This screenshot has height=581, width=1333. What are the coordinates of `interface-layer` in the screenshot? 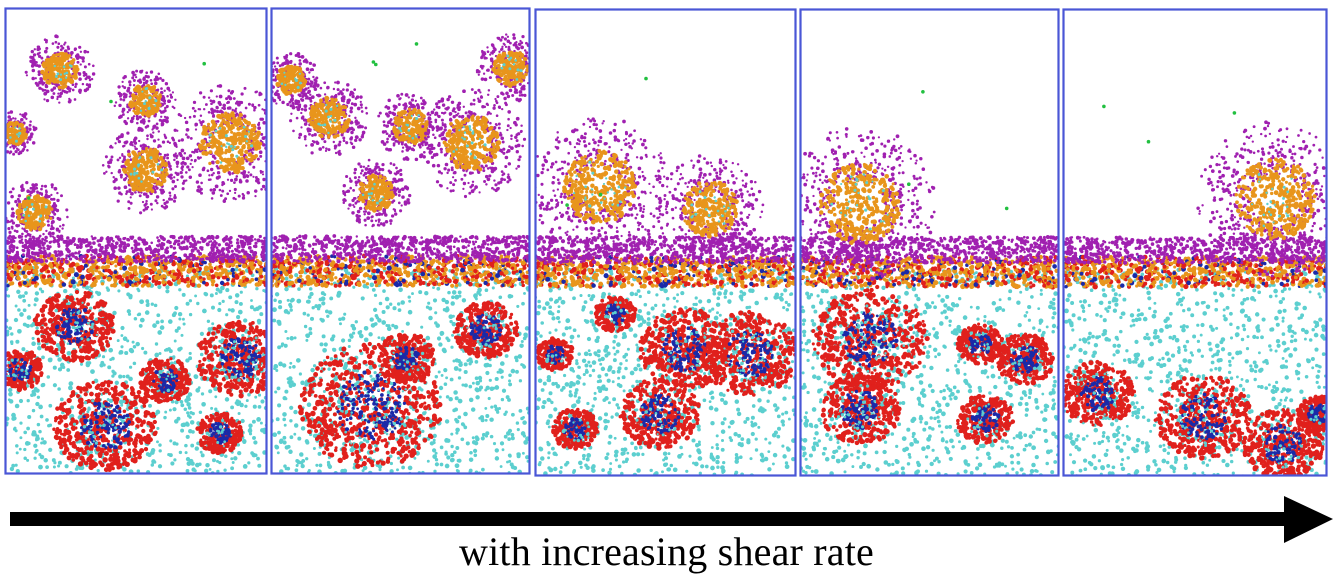 It's located at (665, 272).